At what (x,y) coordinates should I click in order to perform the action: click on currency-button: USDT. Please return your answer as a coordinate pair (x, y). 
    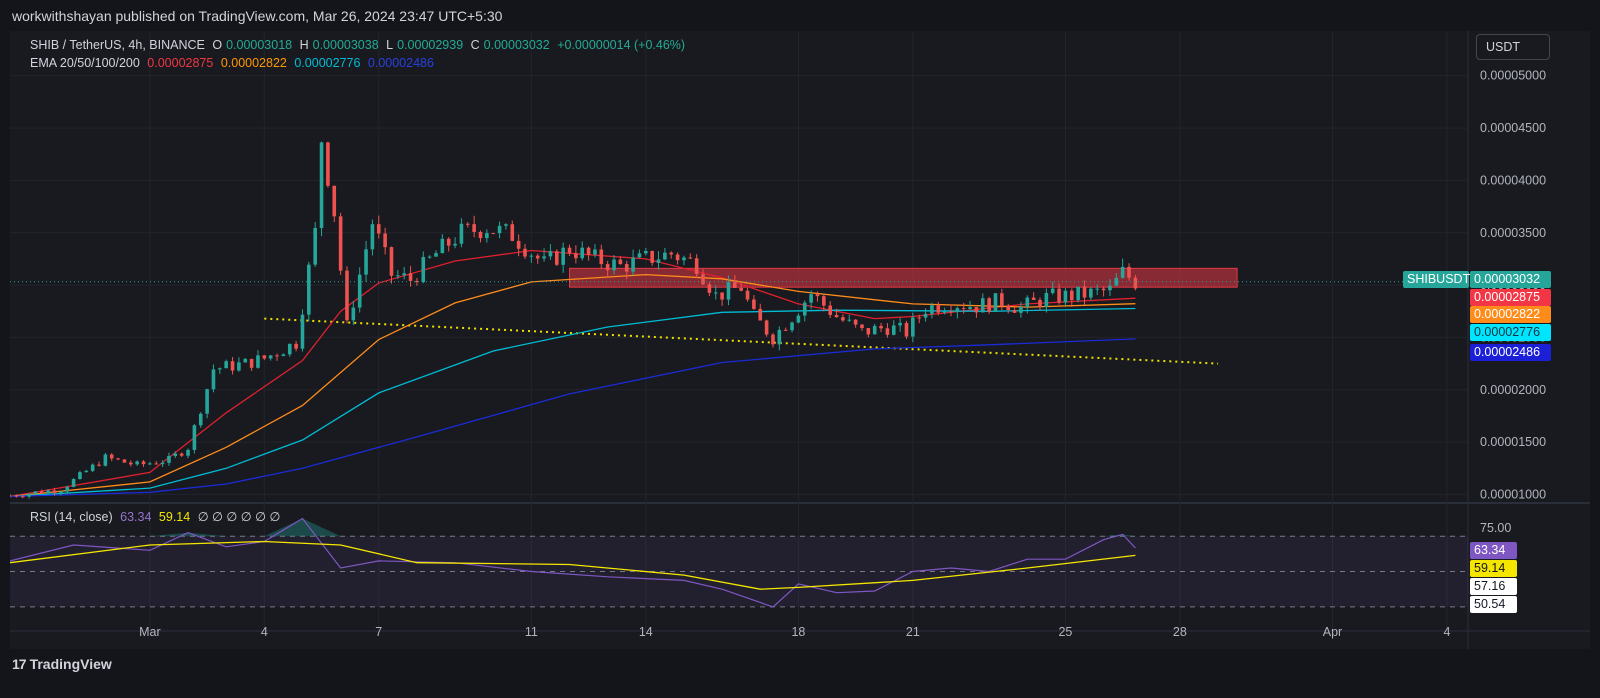
    Looking at the image, I should click on (1513, 47).